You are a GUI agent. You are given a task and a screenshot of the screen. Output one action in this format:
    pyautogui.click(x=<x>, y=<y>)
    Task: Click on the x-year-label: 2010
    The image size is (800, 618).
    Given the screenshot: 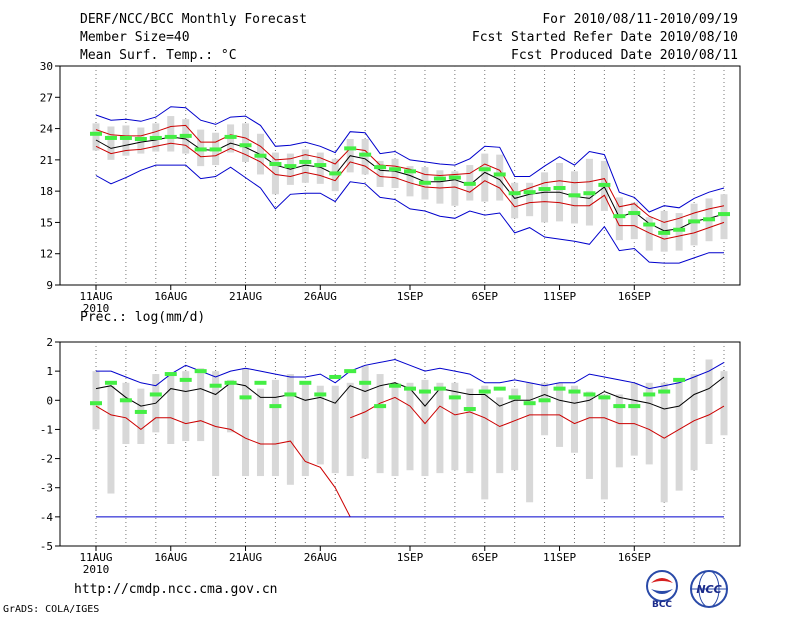 What is the action you would take?
    pyautogui.click(x=96, y=308)
    